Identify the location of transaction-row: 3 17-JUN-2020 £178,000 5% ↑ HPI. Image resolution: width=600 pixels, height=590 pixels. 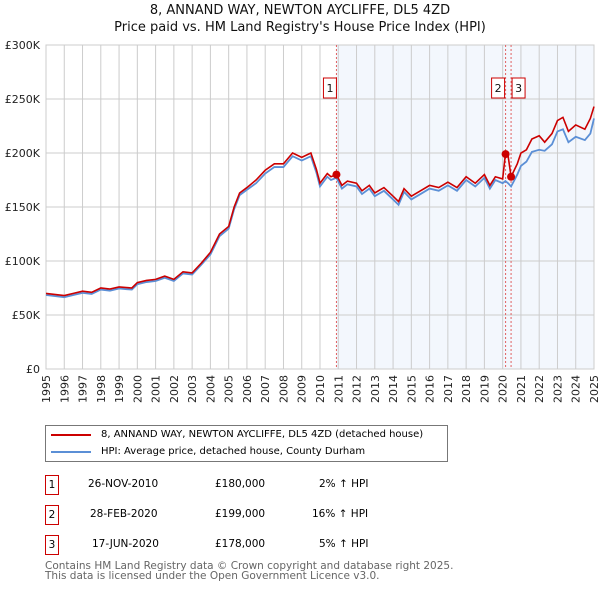
(245, 545).